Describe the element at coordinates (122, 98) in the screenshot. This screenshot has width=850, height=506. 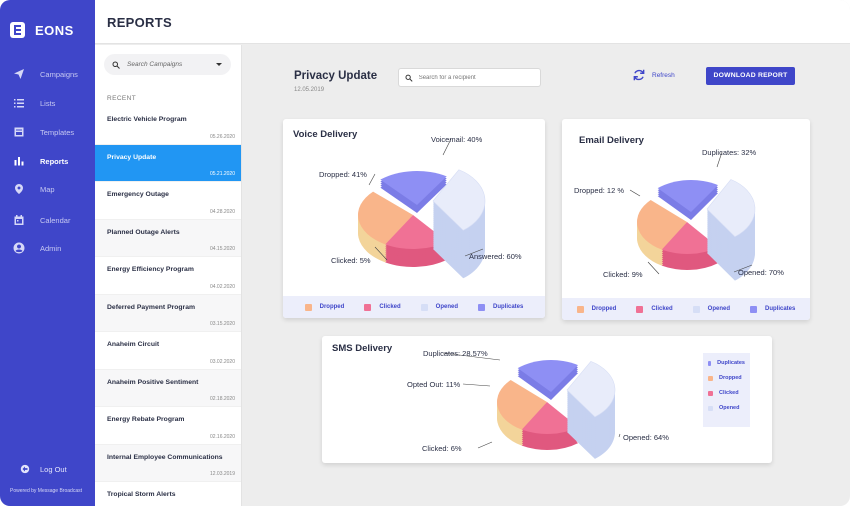
I see `recent-label: RECENT` at that location.